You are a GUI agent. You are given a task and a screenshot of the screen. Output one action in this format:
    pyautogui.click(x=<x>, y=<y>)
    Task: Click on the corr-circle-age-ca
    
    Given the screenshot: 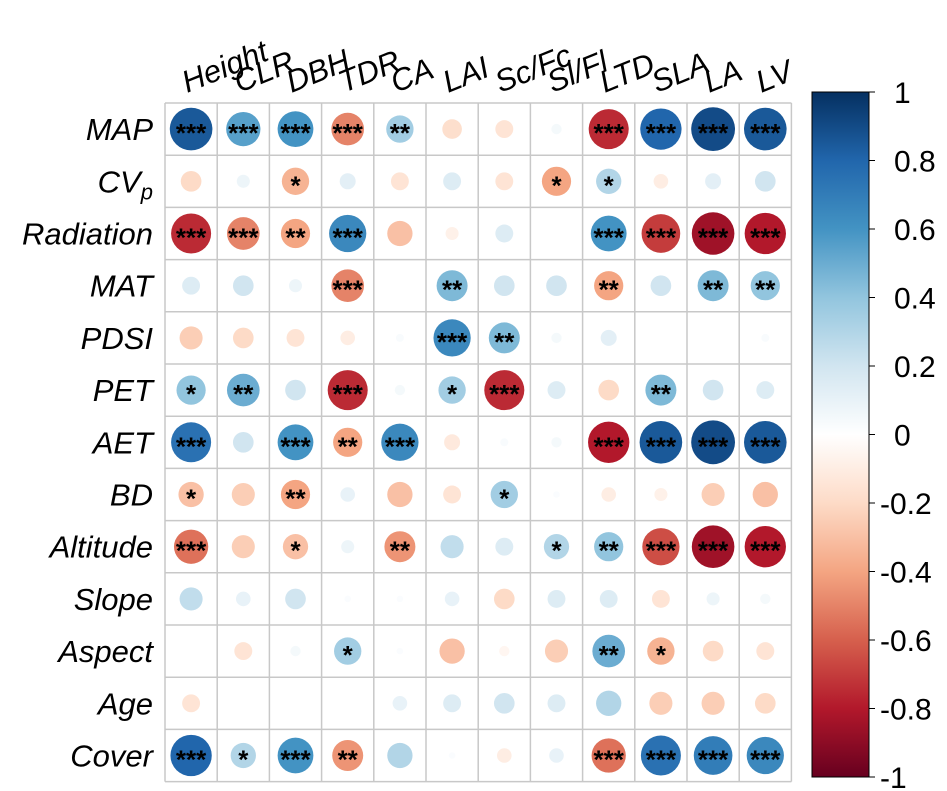 What is the action you would take?
    pyautogui.click(x=400, y=703)
    